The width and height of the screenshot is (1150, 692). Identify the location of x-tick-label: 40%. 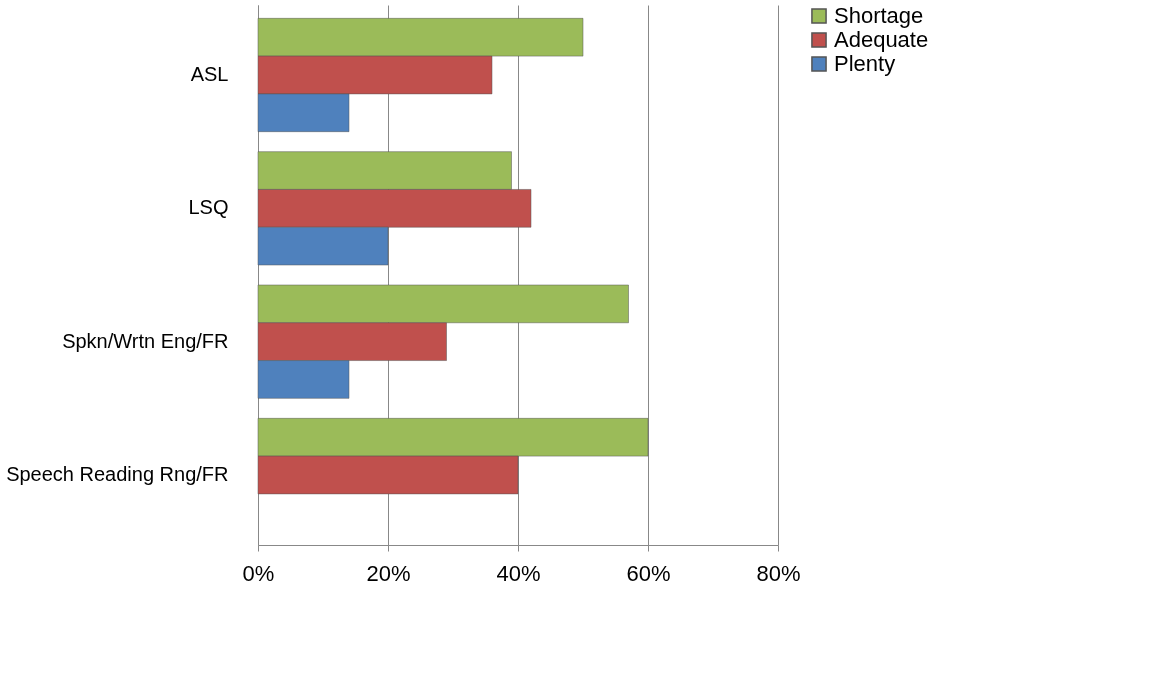
(518, 573).